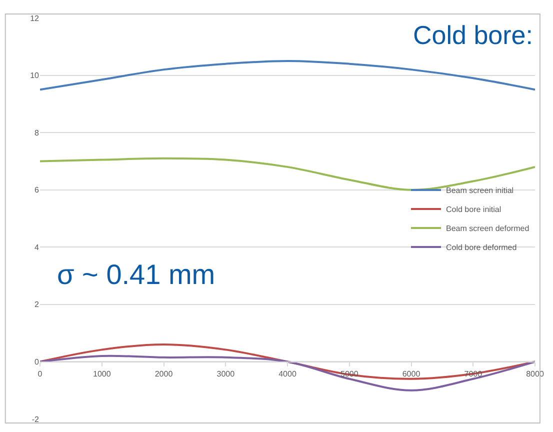 The image size is (553, 432). I want to click on y-tick-label: 0, so click(37, 362).